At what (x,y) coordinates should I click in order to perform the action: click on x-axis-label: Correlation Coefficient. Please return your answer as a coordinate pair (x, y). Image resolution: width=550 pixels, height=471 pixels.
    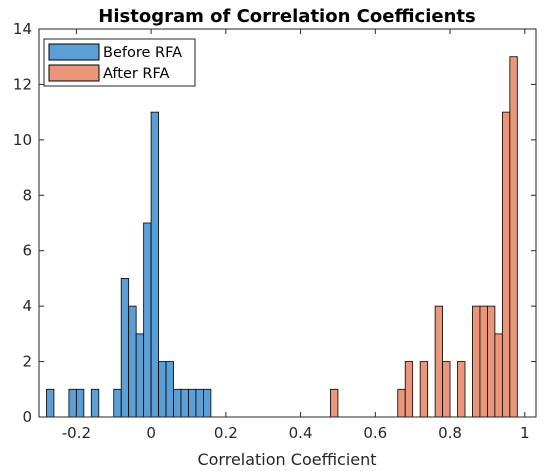
    Looking at the image, I should click on (286, 459).